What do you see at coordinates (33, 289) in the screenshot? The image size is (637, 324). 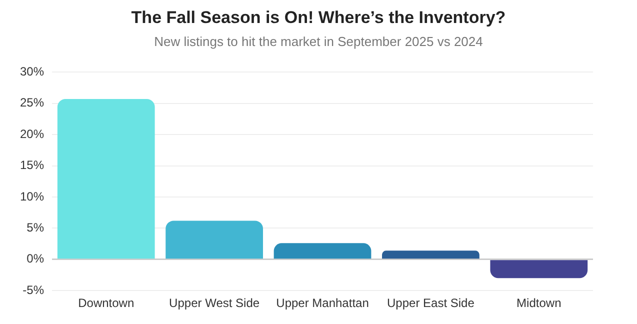 I see `y-tick-label: -5%` at bounding box center [33, 289].